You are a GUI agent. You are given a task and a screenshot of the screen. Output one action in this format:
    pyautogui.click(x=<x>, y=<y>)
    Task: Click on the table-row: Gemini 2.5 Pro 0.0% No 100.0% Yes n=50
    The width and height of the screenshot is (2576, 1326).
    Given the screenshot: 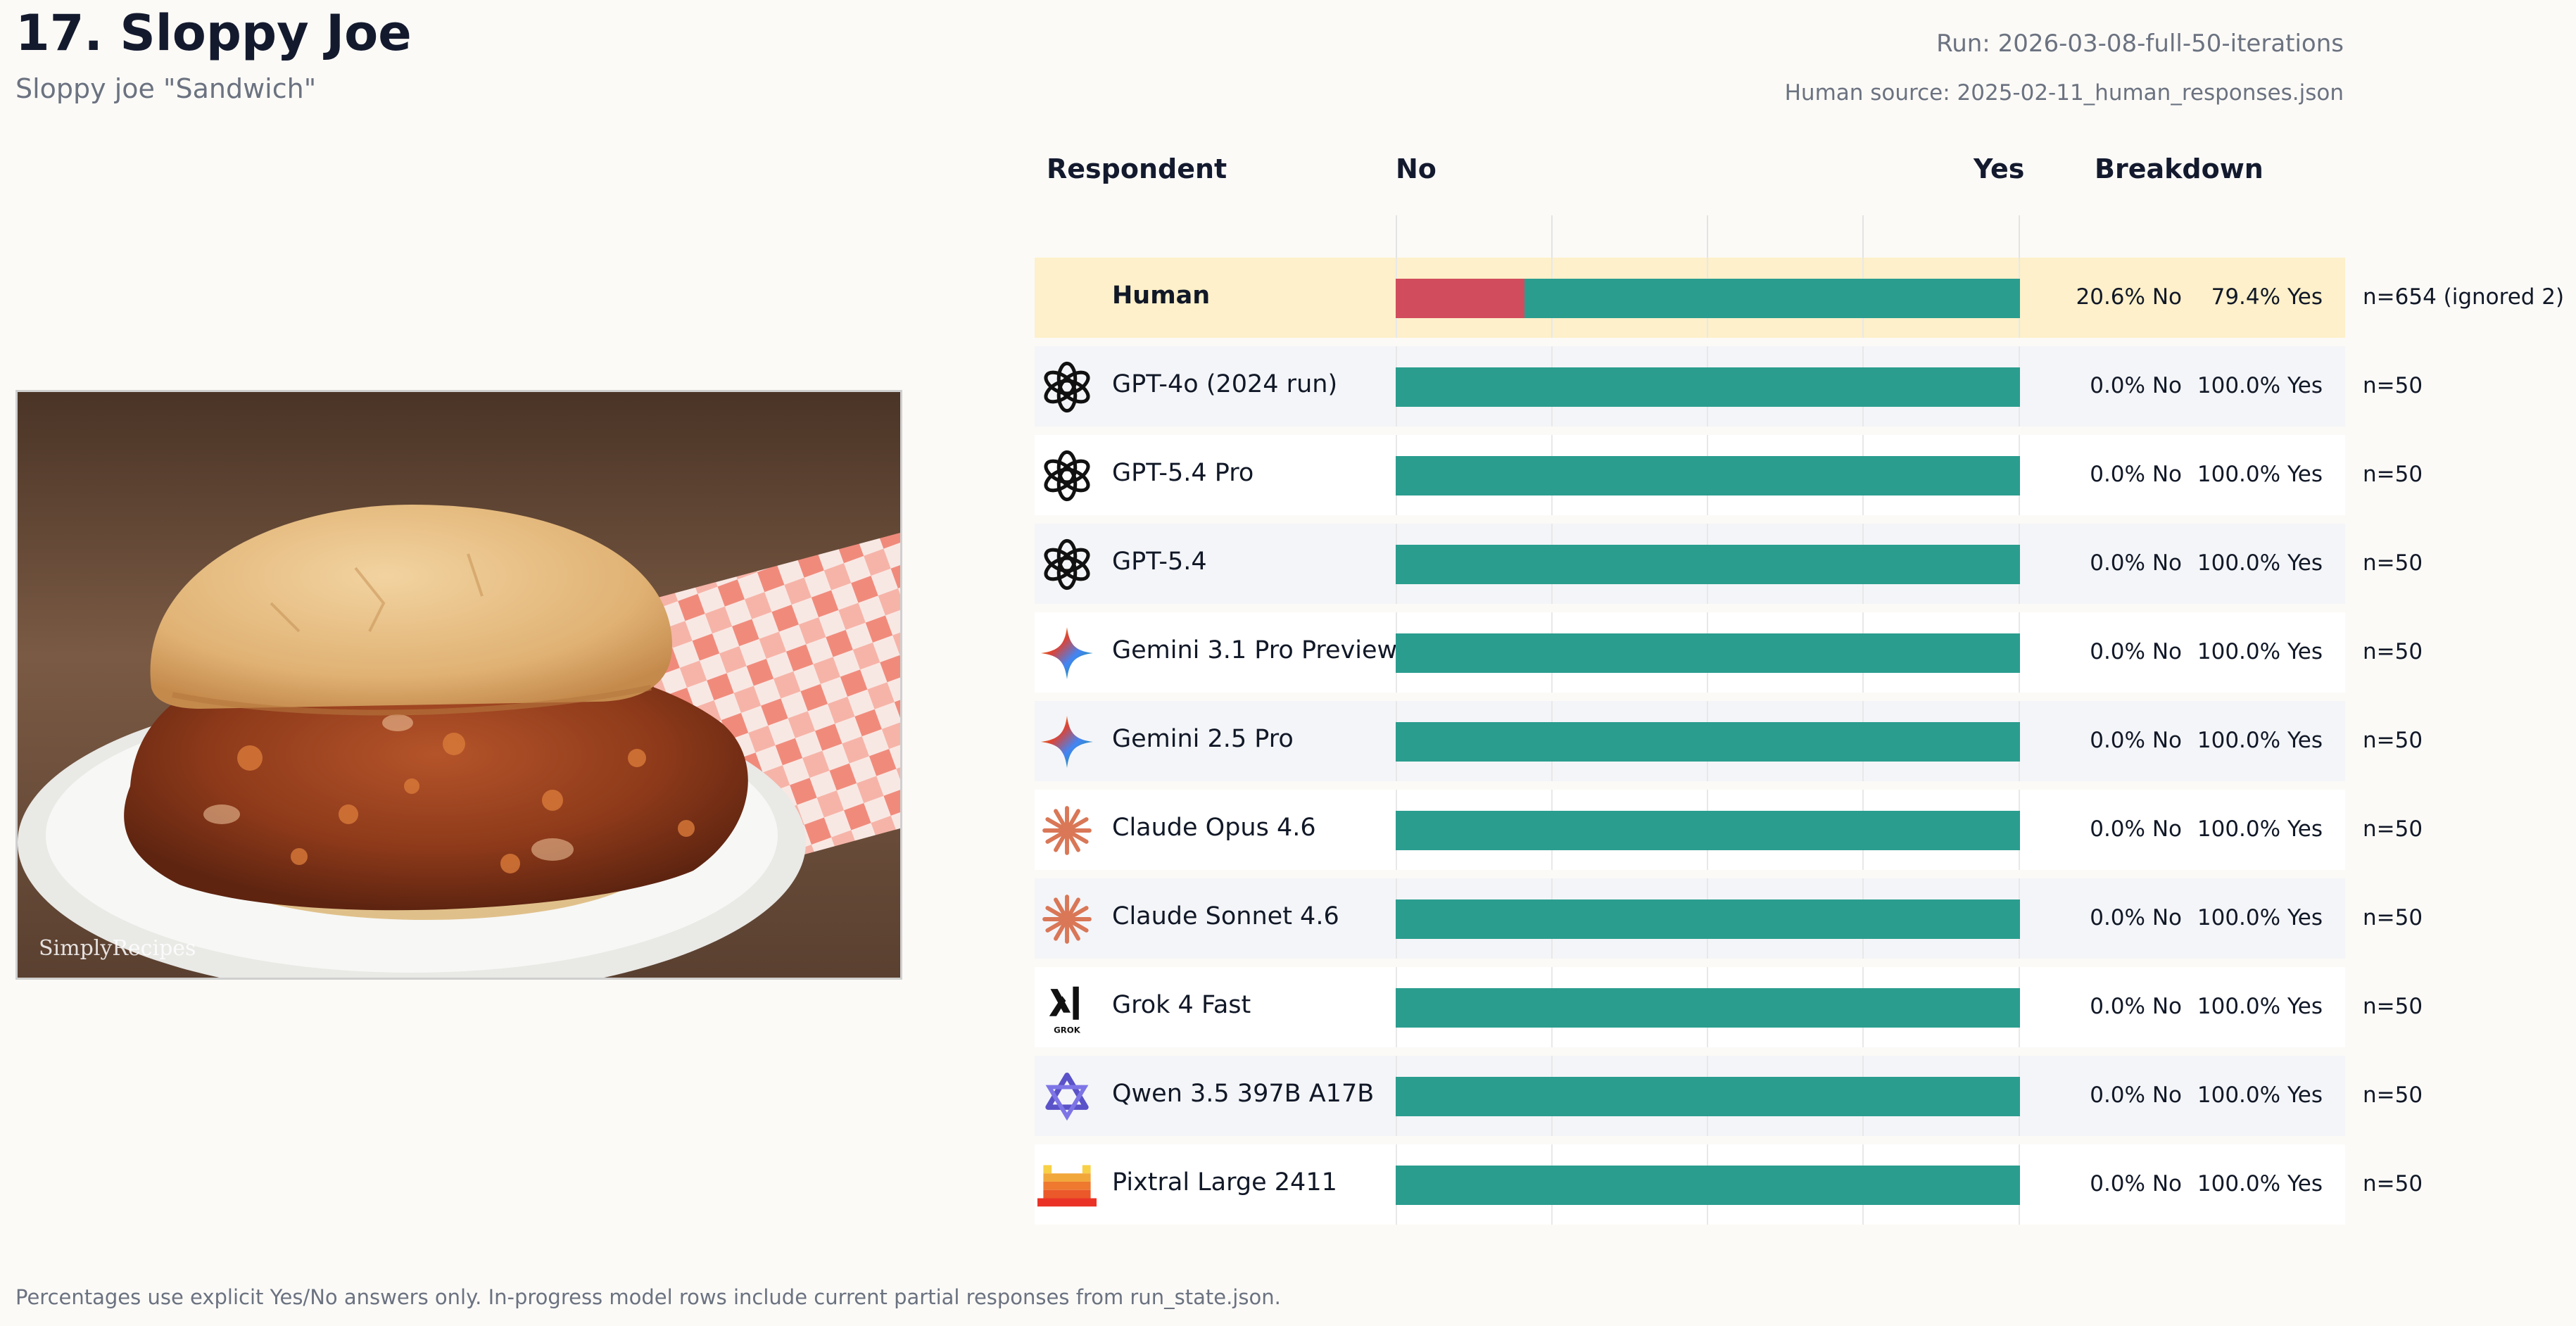 What is the action you would take?
    pyautogui.click(x=1729, y=741)
    